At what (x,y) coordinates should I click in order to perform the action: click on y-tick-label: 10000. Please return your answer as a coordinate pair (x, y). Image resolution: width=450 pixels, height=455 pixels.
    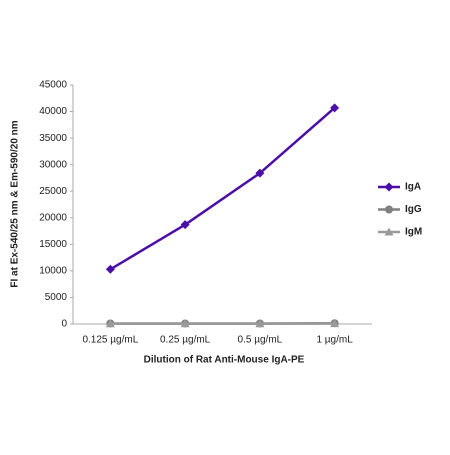
    Looking at the image, I should click on (53, 271).